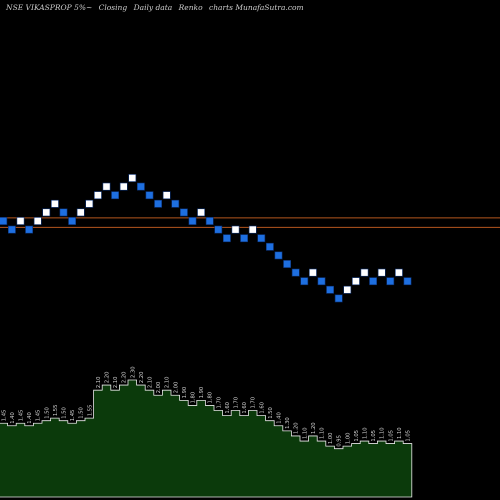  Describe the element at coordinates (133, 372) in the screenshot. I see `value-label: 2.30` at that location.